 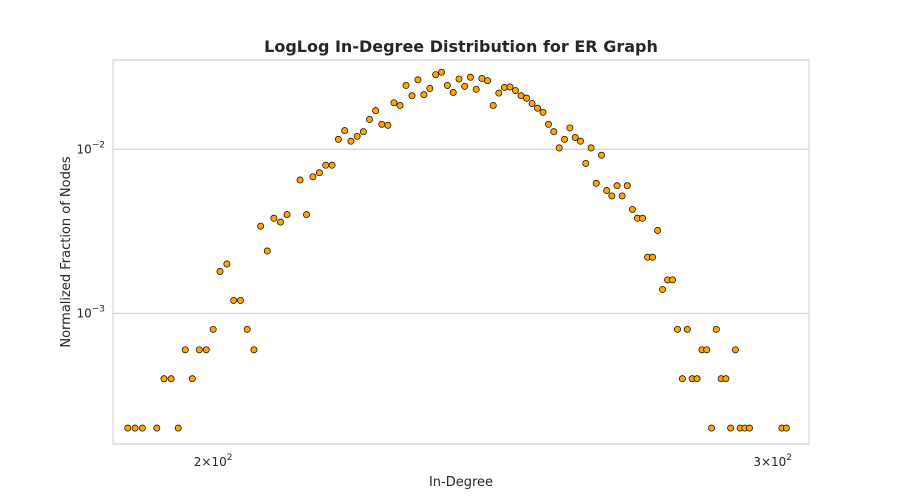 What do you see at coordinates (90, 148) in the screenshot?
I see `y-tick-label: 10⁻²` at bounding box center [90, 148].